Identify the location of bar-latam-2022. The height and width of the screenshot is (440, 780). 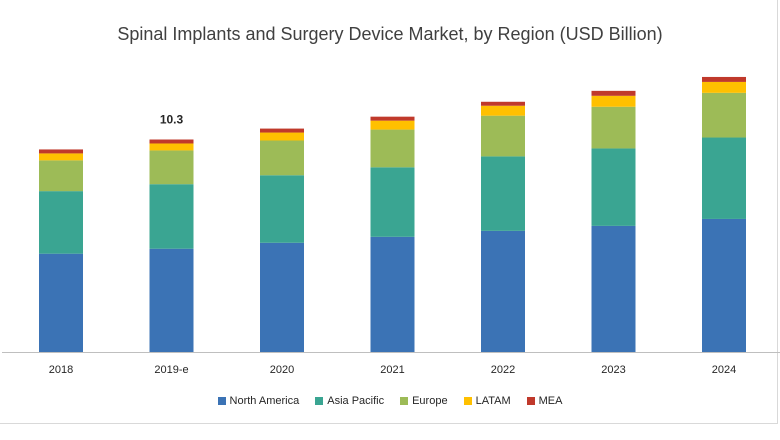
(503, 110).